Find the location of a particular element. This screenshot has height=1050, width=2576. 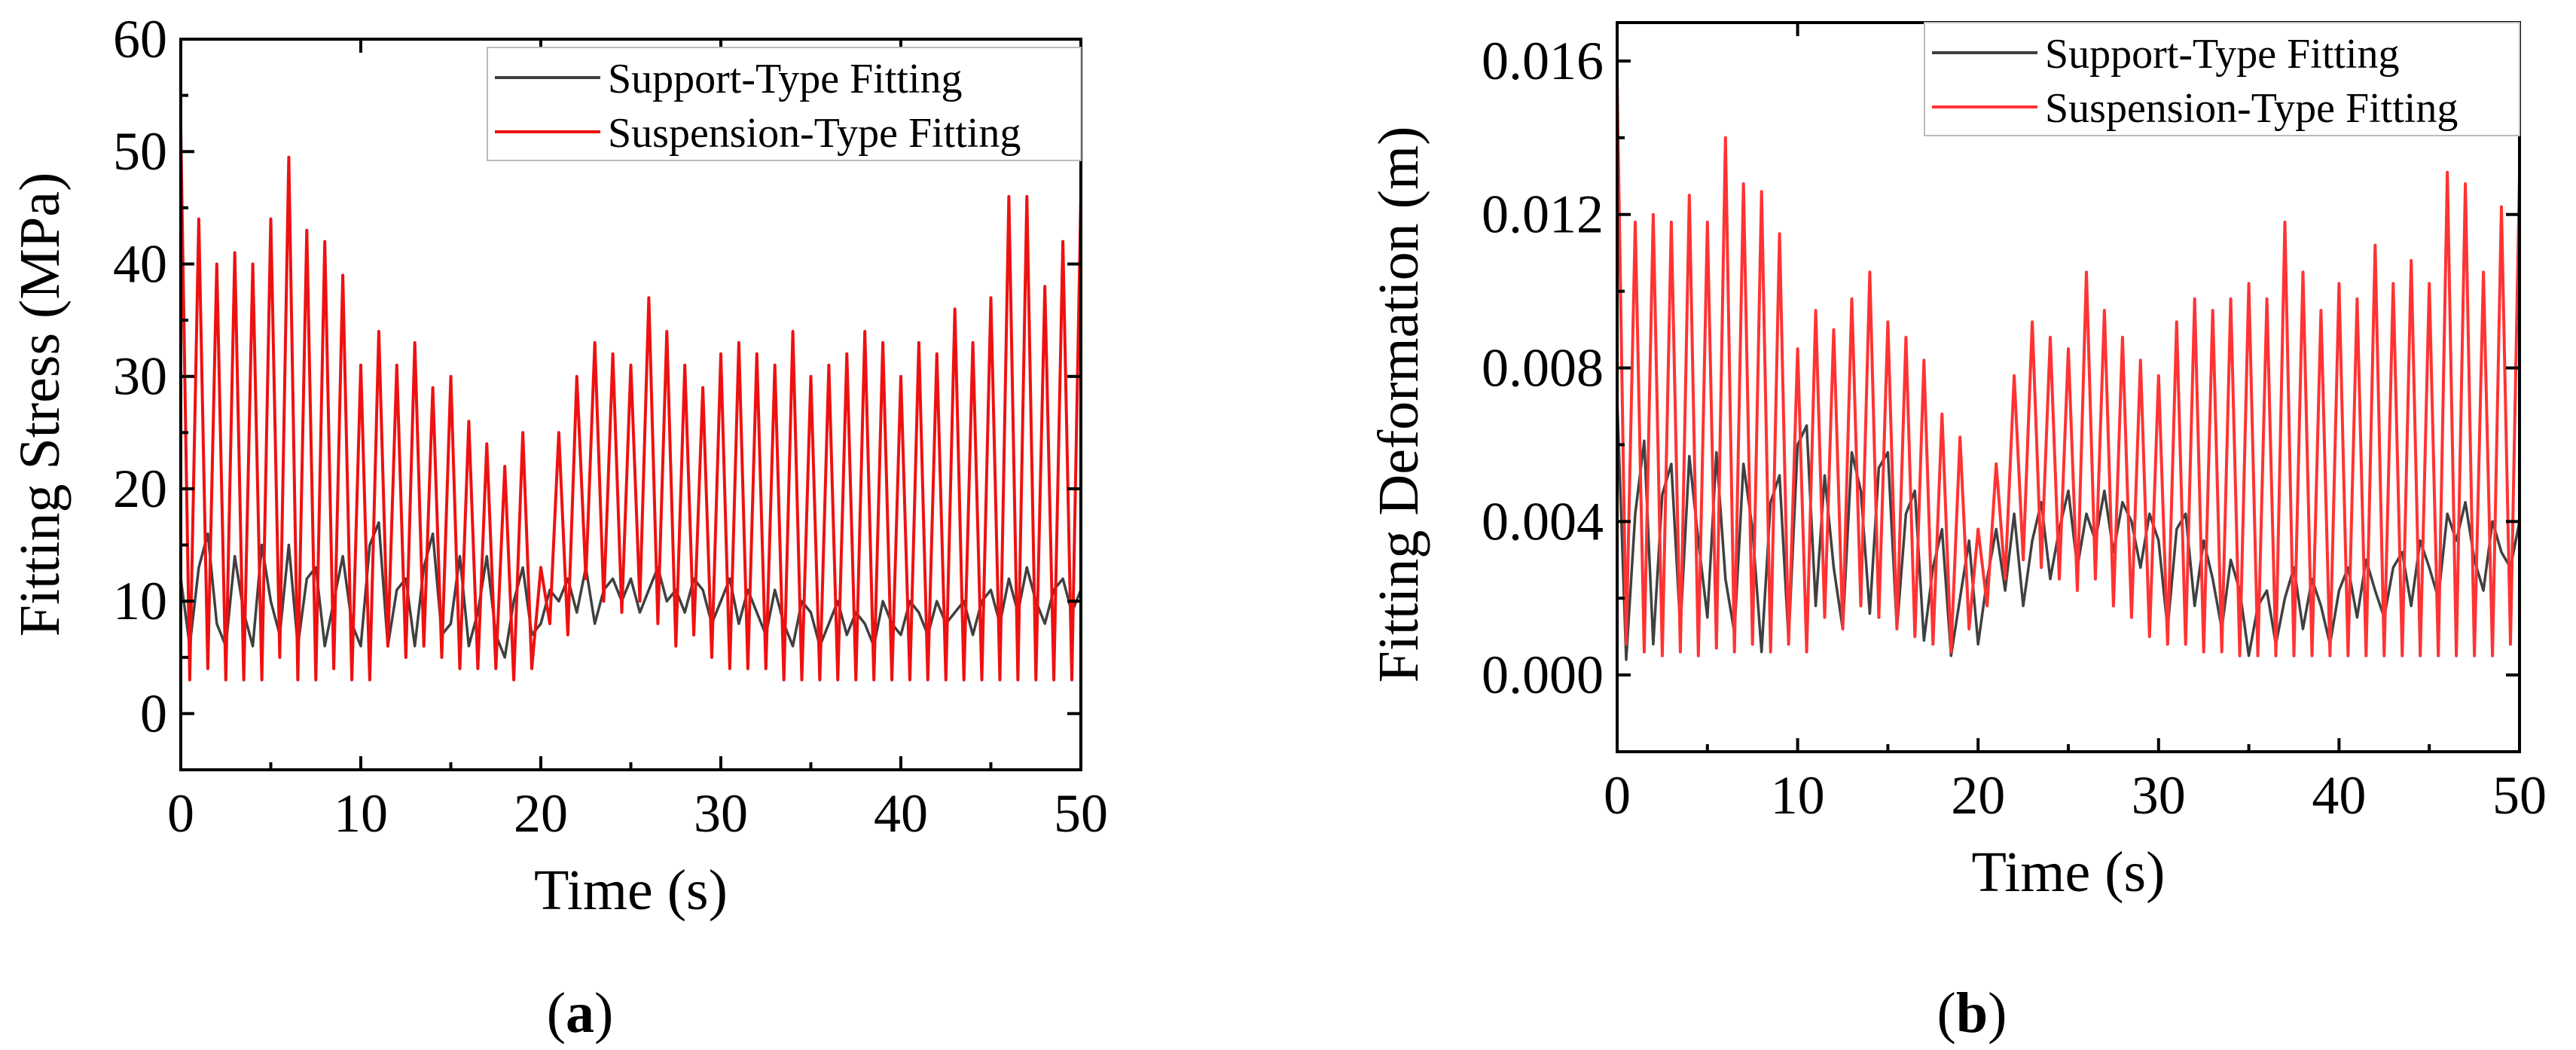

y-tick-label: 40 is located at coordinates (140, 264).